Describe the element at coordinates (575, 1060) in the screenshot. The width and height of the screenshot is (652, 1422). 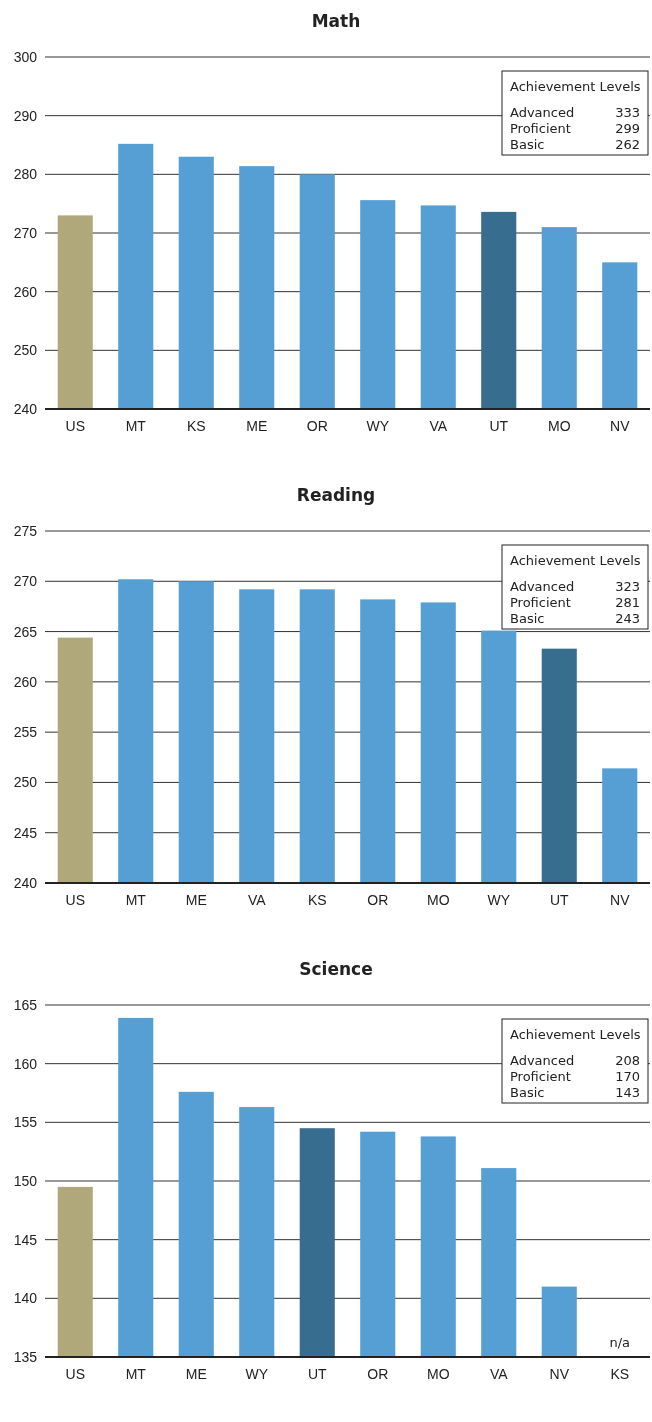
I see `text: Advanced 208` at that location.